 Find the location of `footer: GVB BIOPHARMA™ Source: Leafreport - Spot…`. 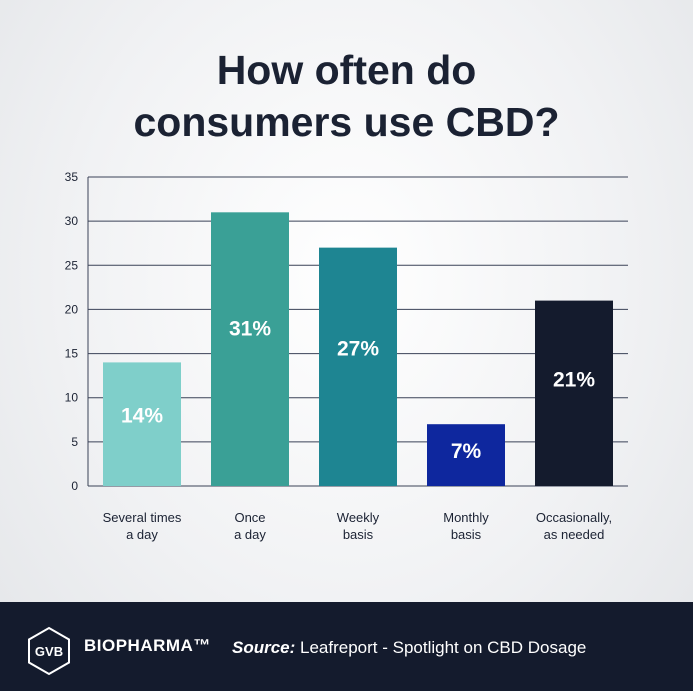

footer: GVB BIOPHARMA™ Source: Leafreport - Spot… is located at coordinates (346, 646).